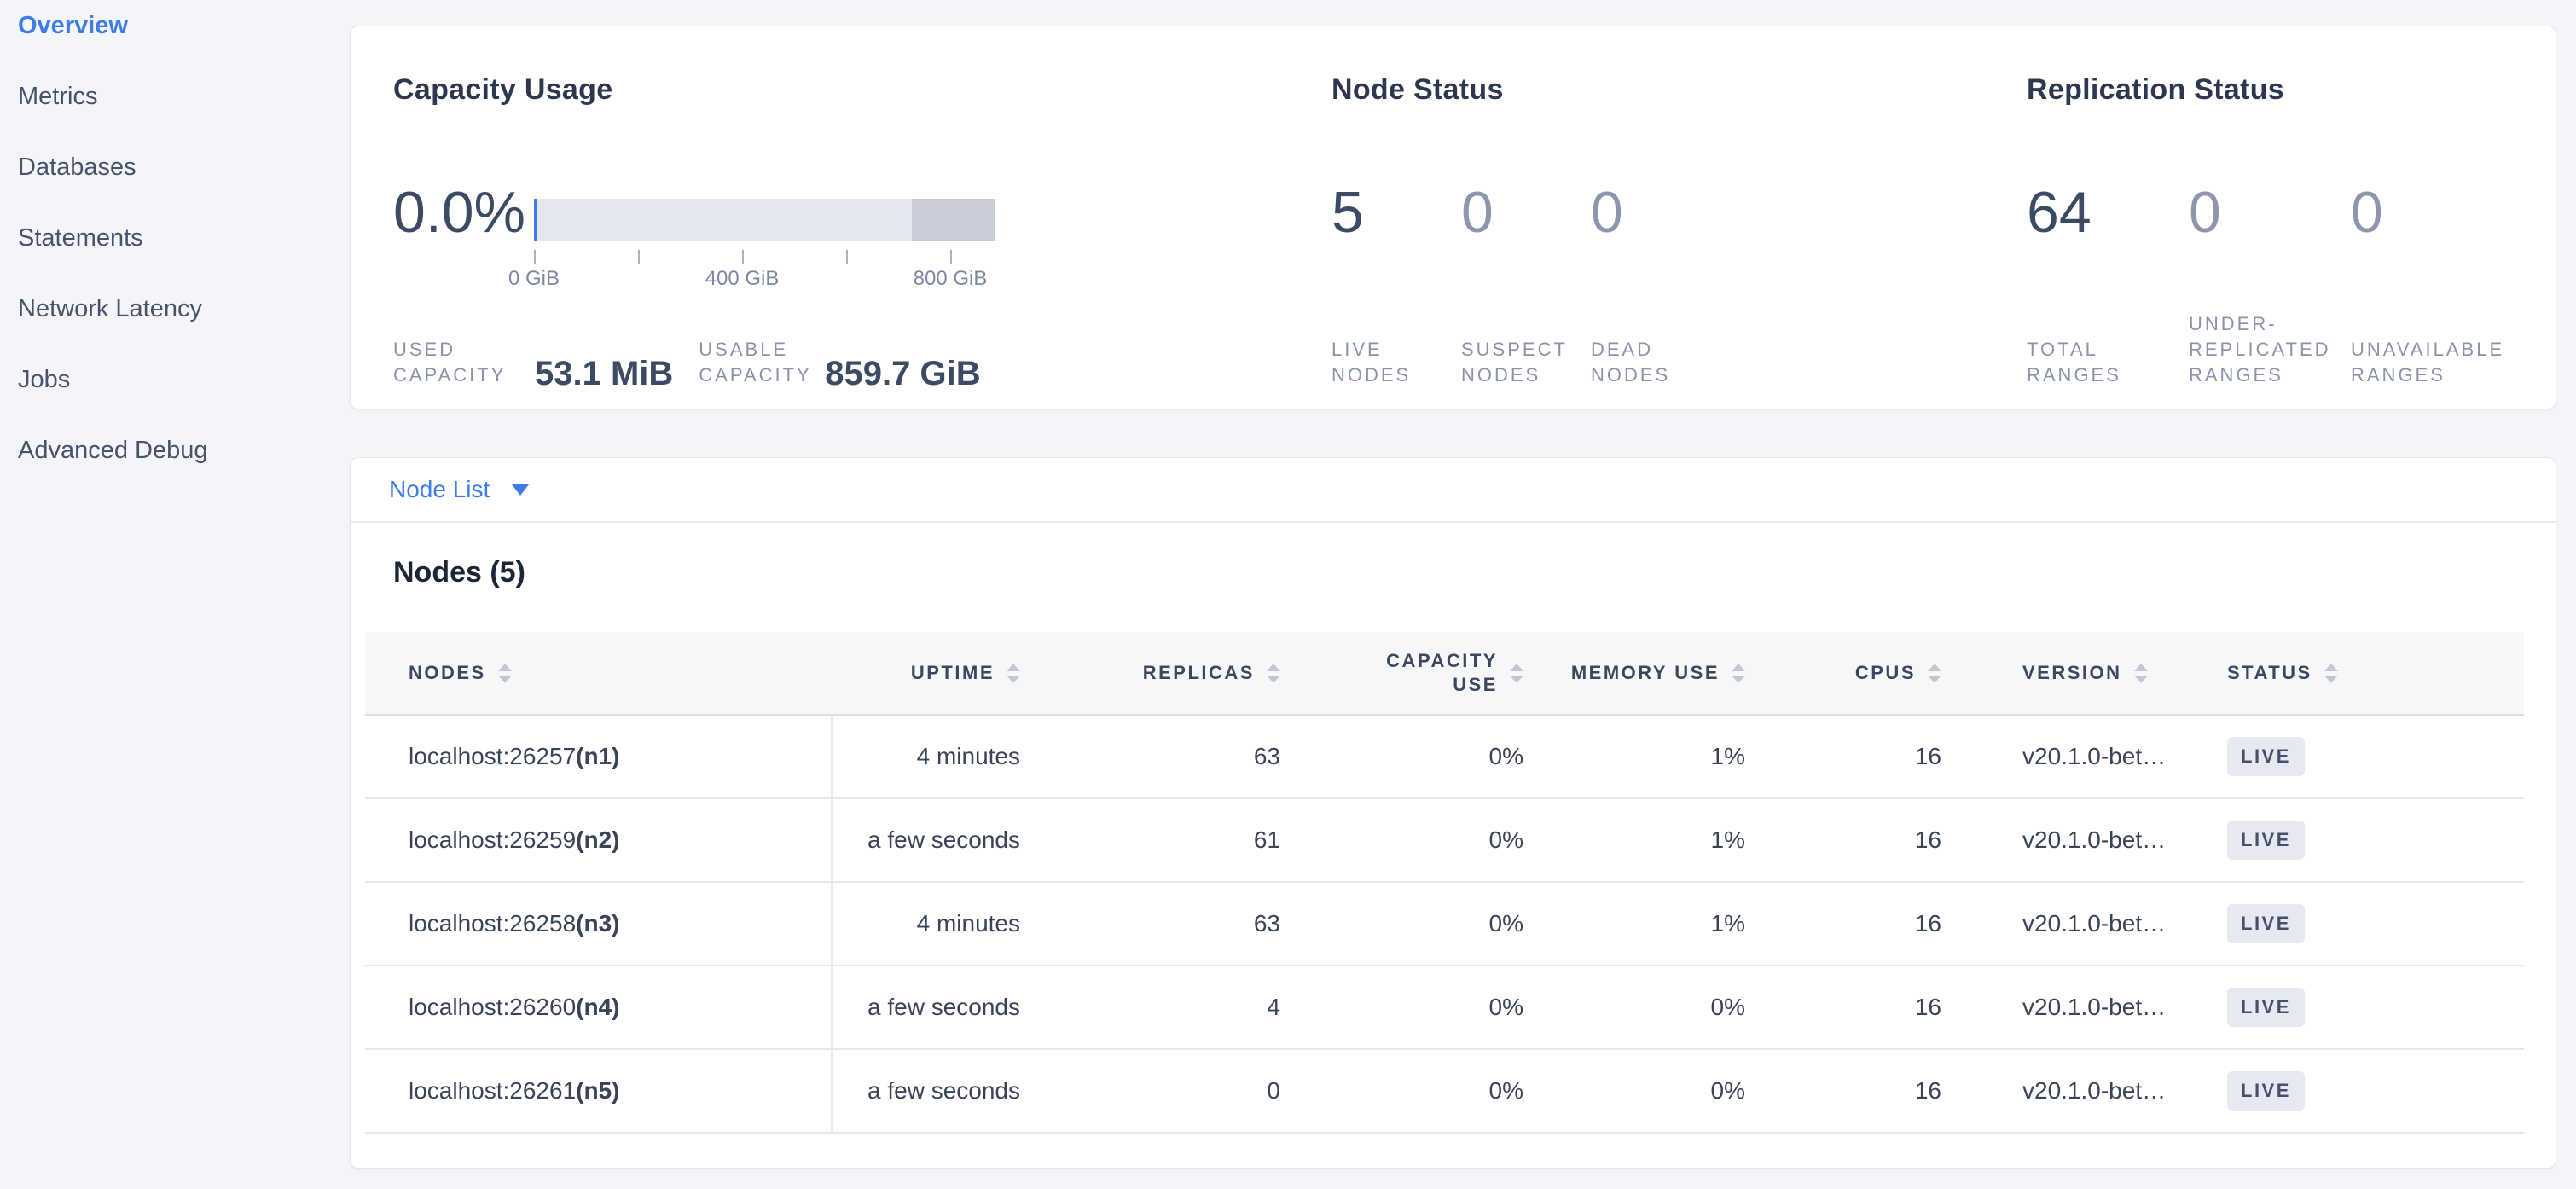  Describe the element at coordinates (2092, 673) in the screenshot. I see `column-header-version: VERSION` at that location.